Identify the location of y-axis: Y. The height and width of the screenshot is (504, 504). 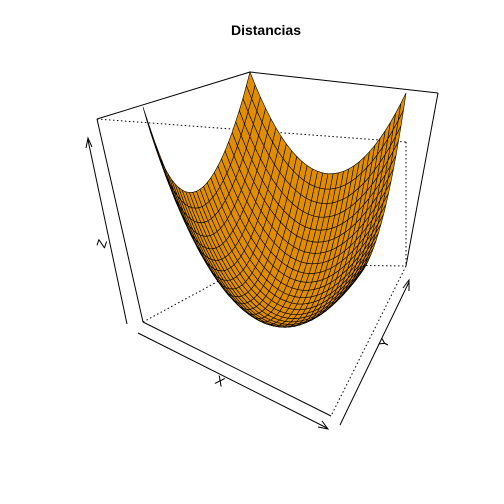
(374, 352).